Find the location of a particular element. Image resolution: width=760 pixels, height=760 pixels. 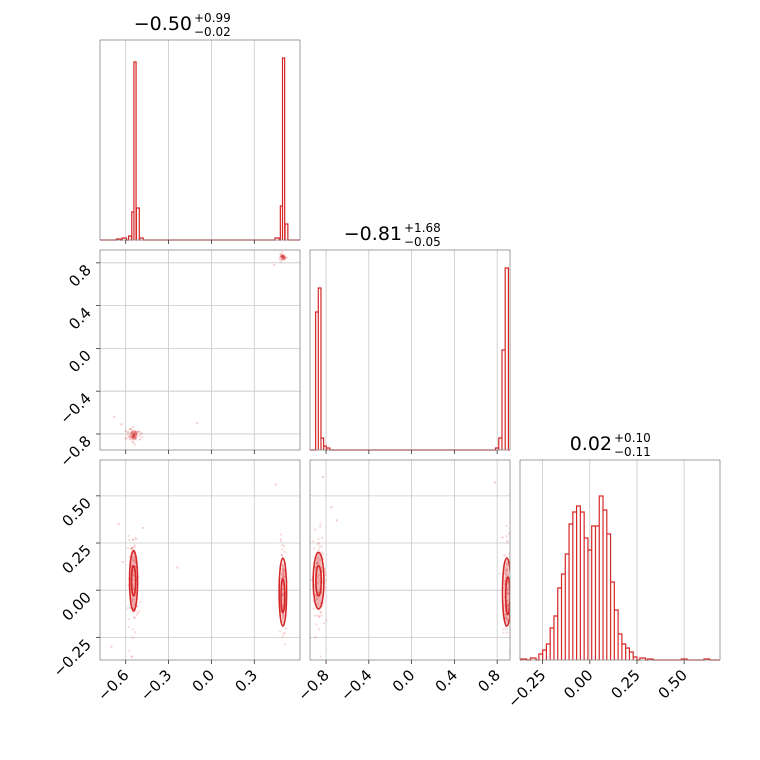

hist-panel-2-title: 0.02 +0.10−0.11 is located at coordinates (610, 445).